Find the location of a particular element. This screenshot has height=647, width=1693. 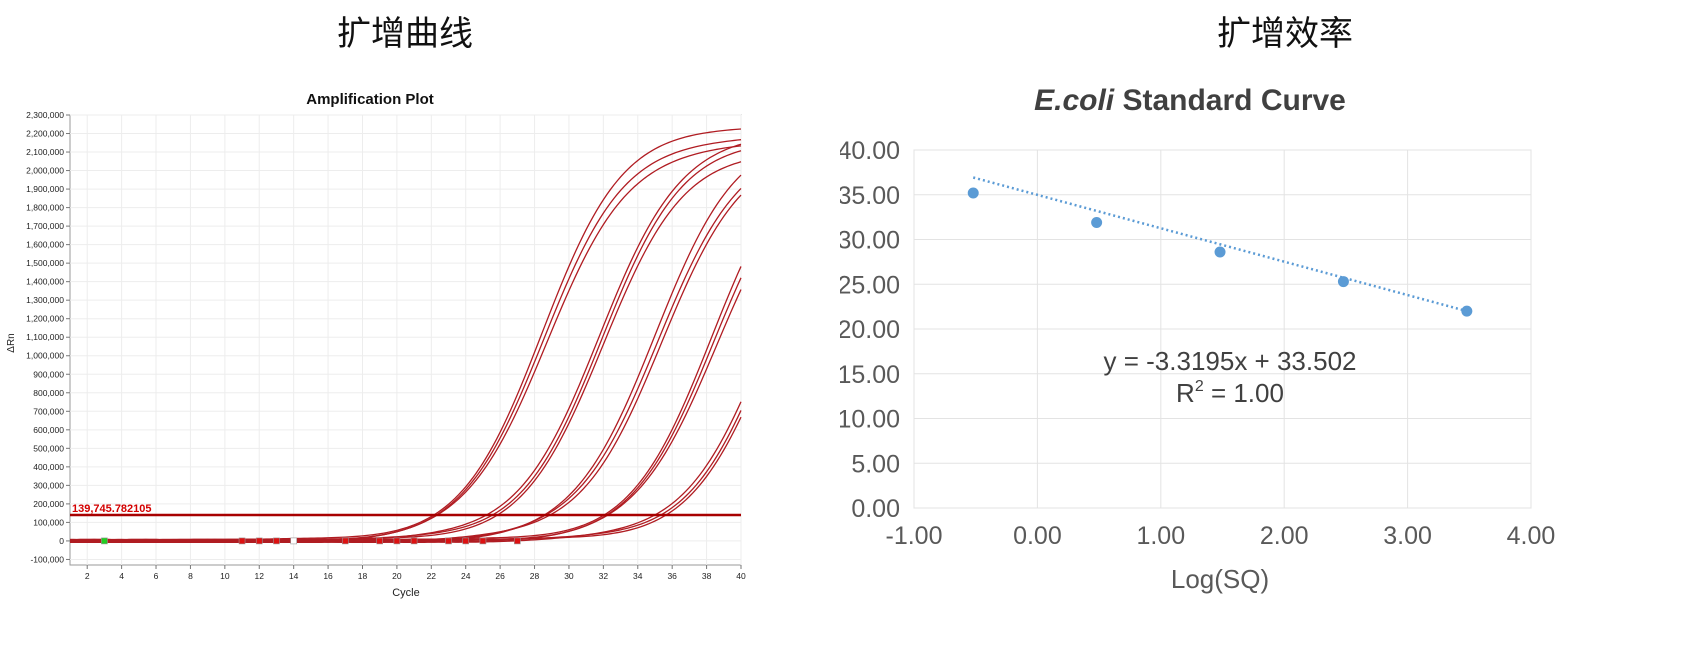

std-r2-prefix: R is located at coordinates (1185, 393).